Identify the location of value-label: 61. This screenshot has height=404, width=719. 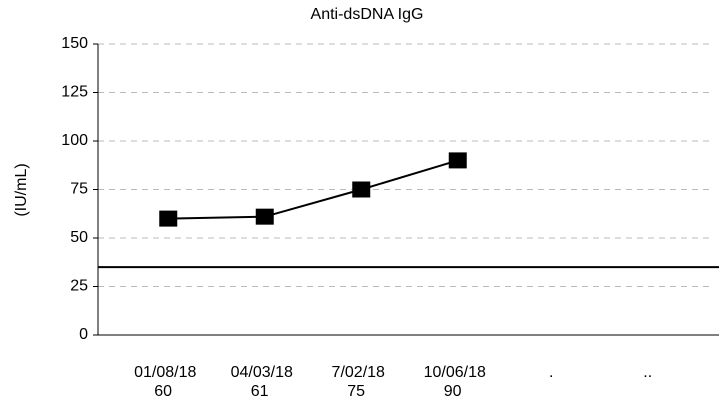
(260, 391).